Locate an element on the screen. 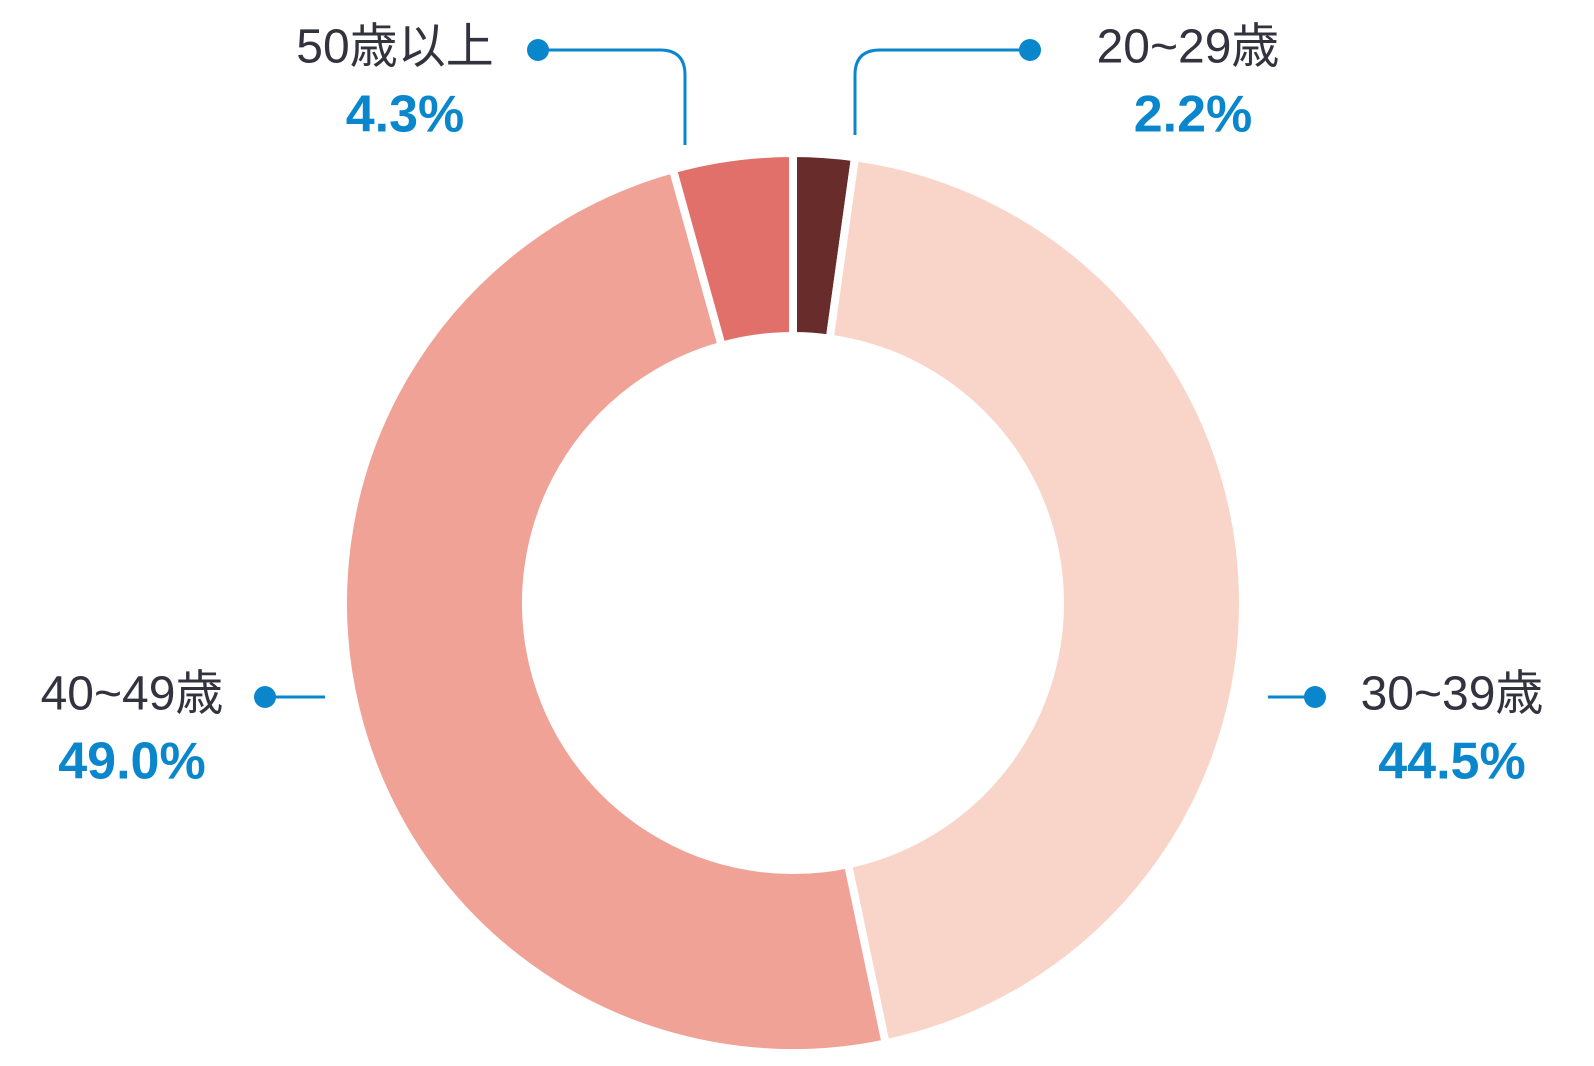  category-label: 30~39歳 is located at coordinates (1452, 694).